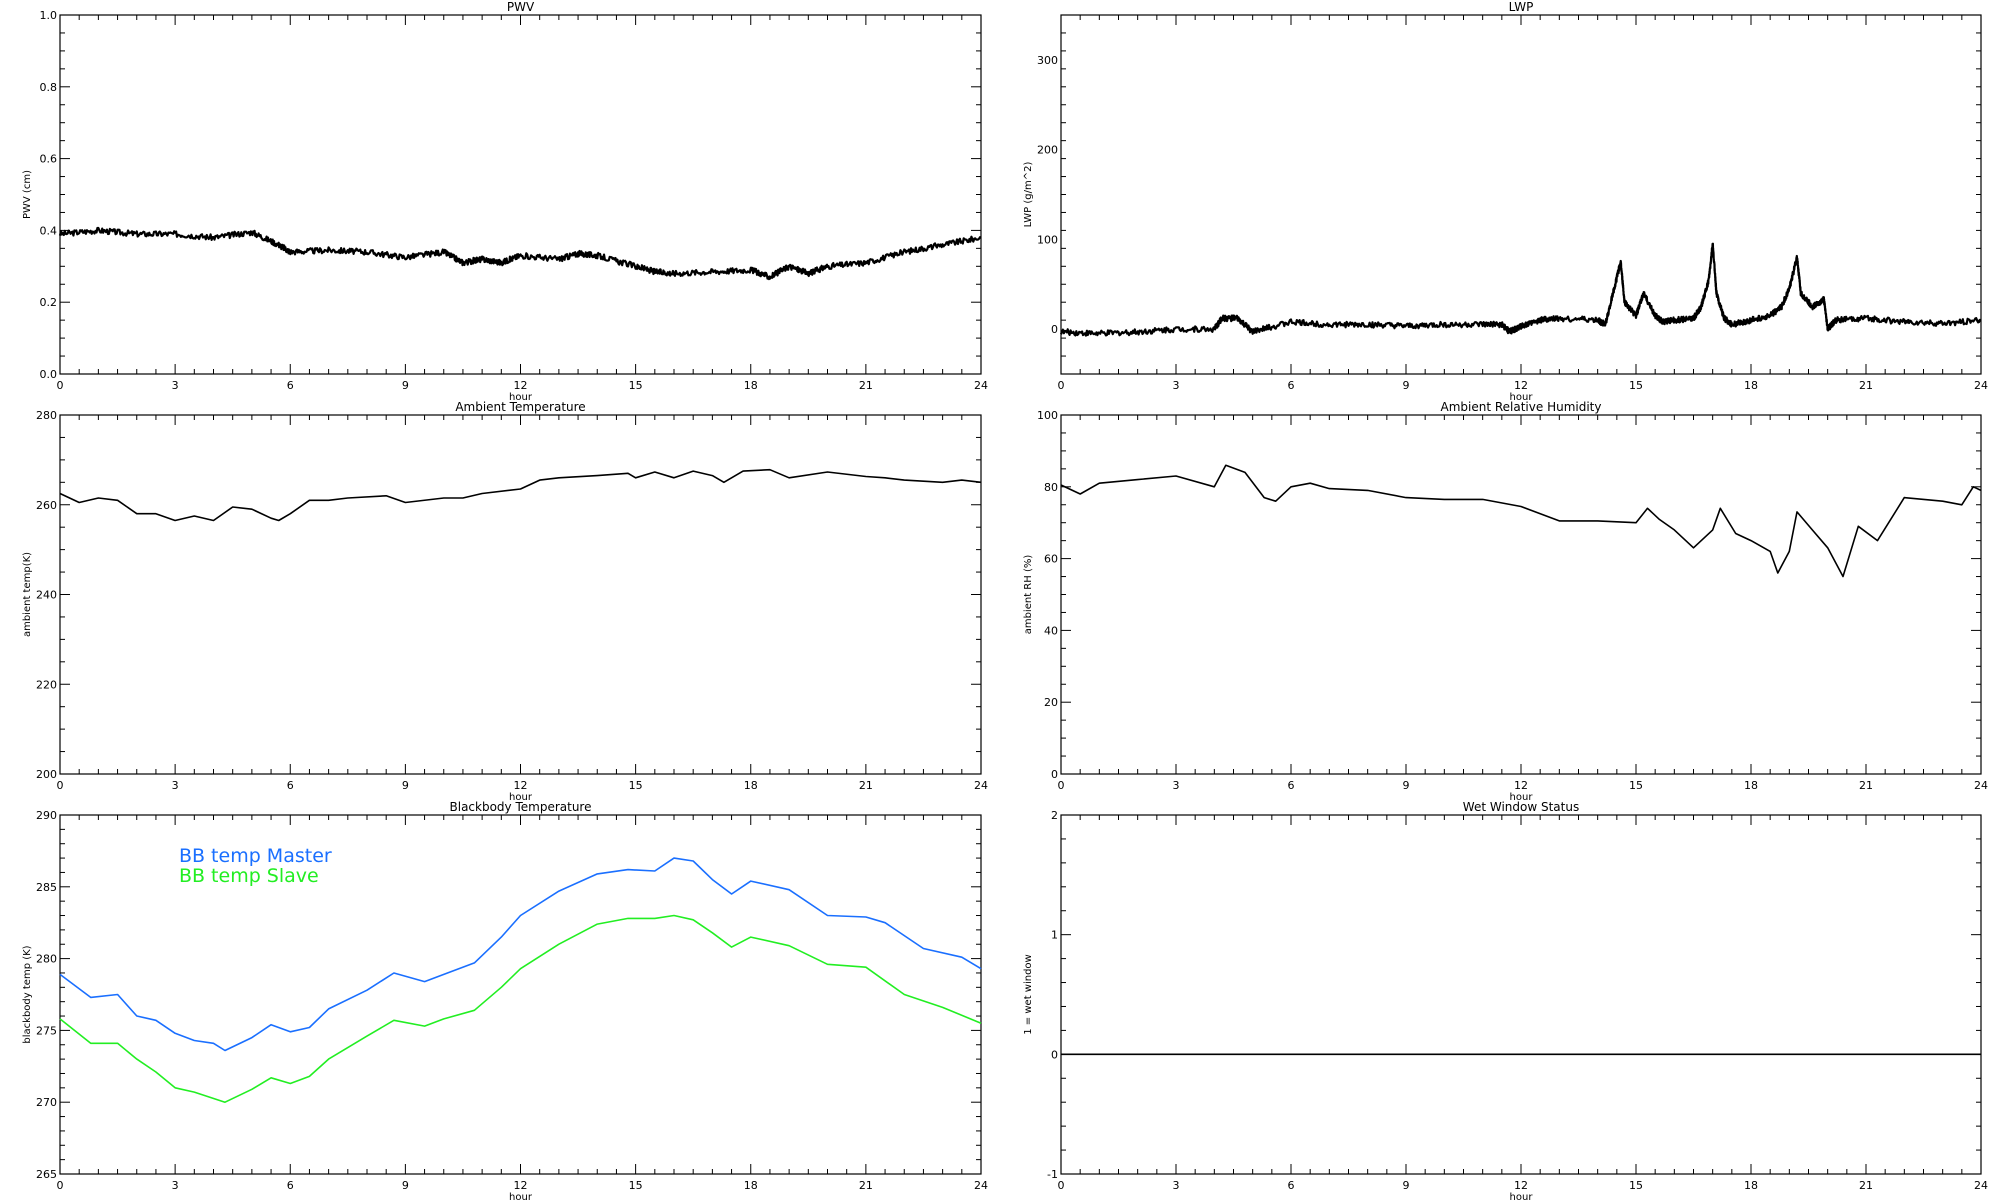 This screenshot has width=2000, height=1200. Describe the element at coordinates (46, 684) in the screenshot. I see `y-tick-label: 220` at that location.